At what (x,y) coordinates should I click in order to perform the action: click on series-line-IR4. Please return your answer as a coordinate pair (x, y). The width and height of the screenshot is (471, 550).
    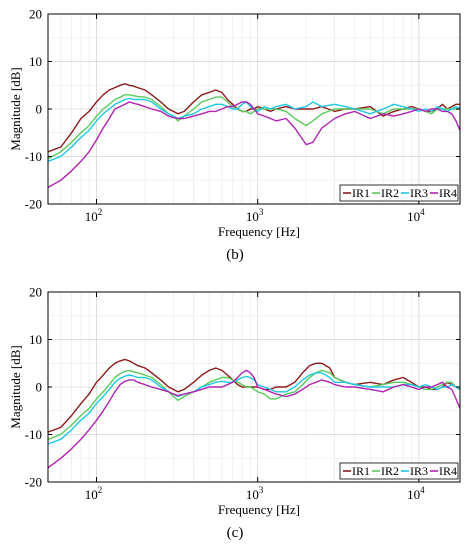
    Looking at the image, I should click on (254, 145).